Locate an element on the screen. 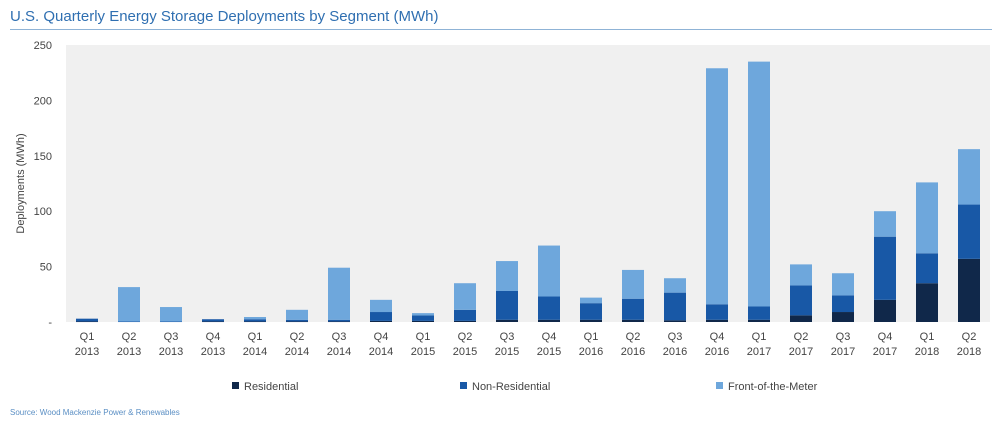 Image resolution: width=1000 pixels, height=430 pixels. y-tick-label: 200 is located at coordinates (43, 101).